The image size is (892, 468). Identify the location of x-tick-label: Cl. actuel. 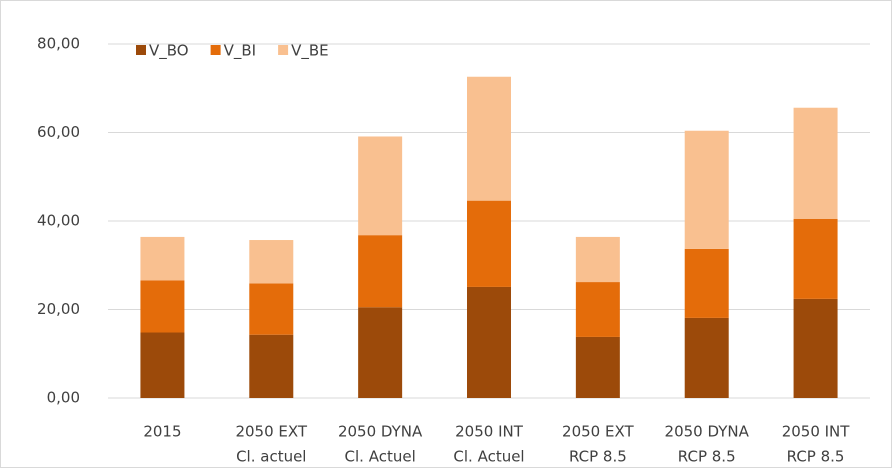
(271, 457).